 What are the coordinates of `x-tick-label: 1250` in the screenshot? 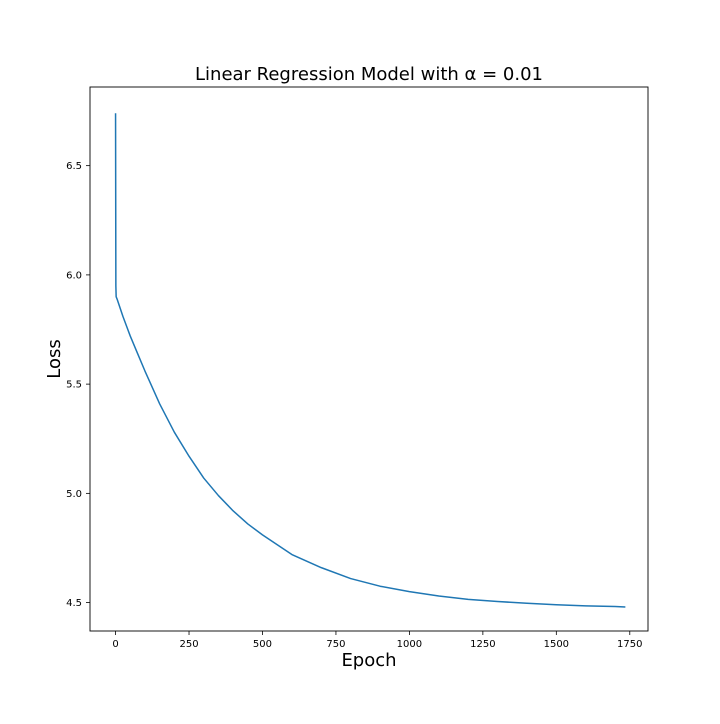 It's located at (482, 644).